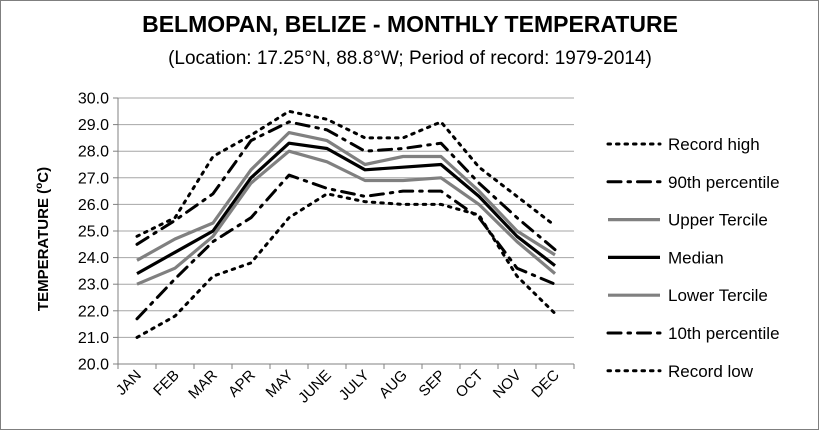 This screenshot has width=819, height=430. I want to click on x-tick-label: APR, so click(242, 384).